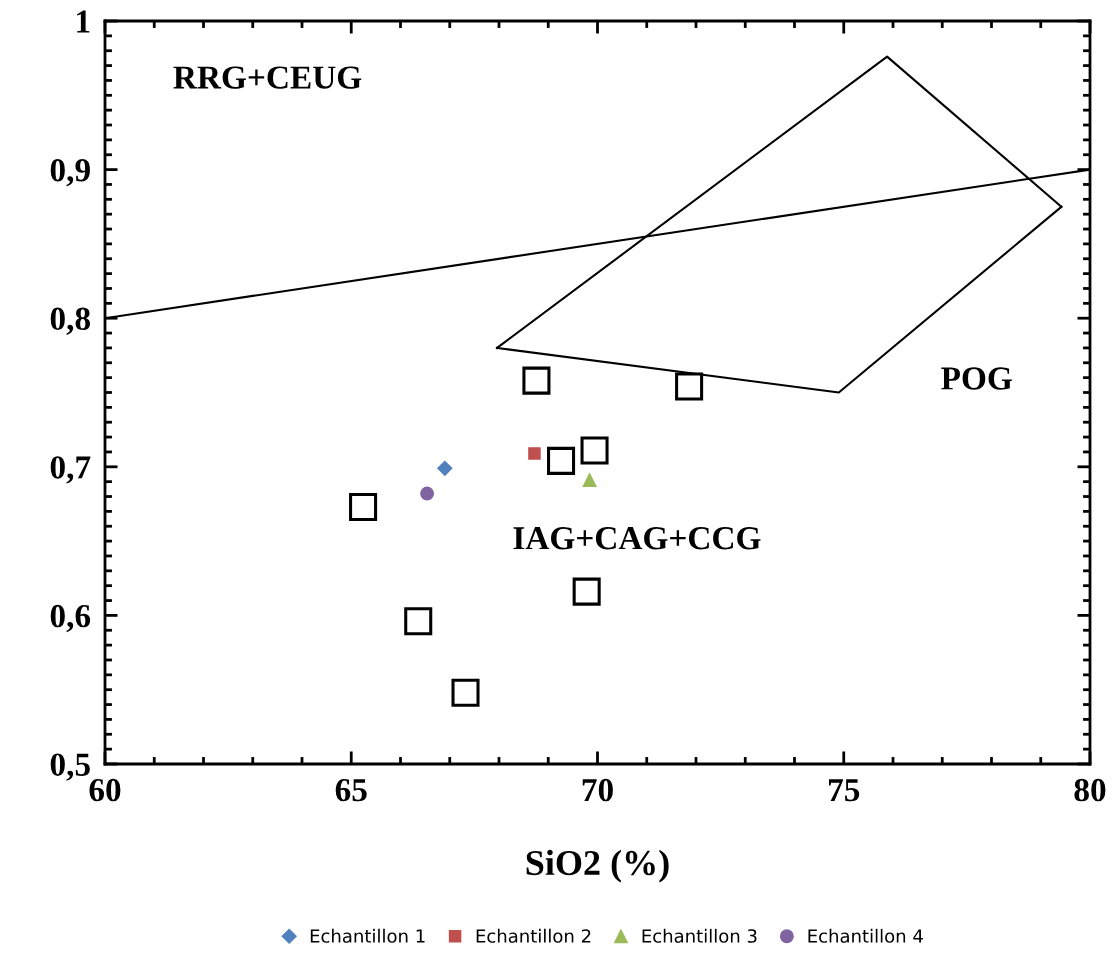 This screenshot has height=953, width=1116. What do you see at coordinates (70, 767) in the screenshot?
I see `y-tick-label: 0,5` at bounding box center [70, 767].